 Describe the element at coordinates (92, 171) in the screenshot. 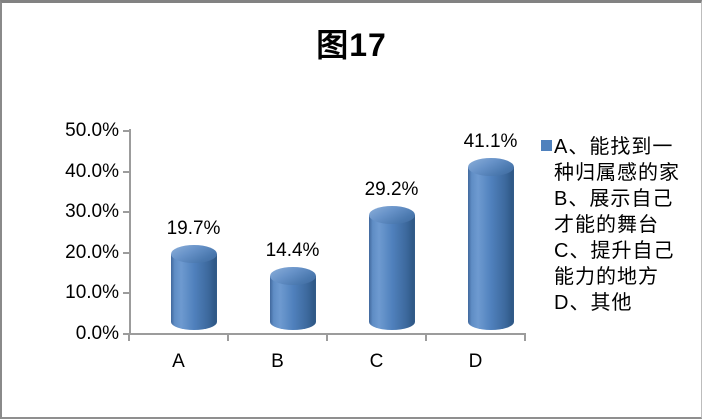

I see `y-axis-tick-label: 40.0%` at that location.